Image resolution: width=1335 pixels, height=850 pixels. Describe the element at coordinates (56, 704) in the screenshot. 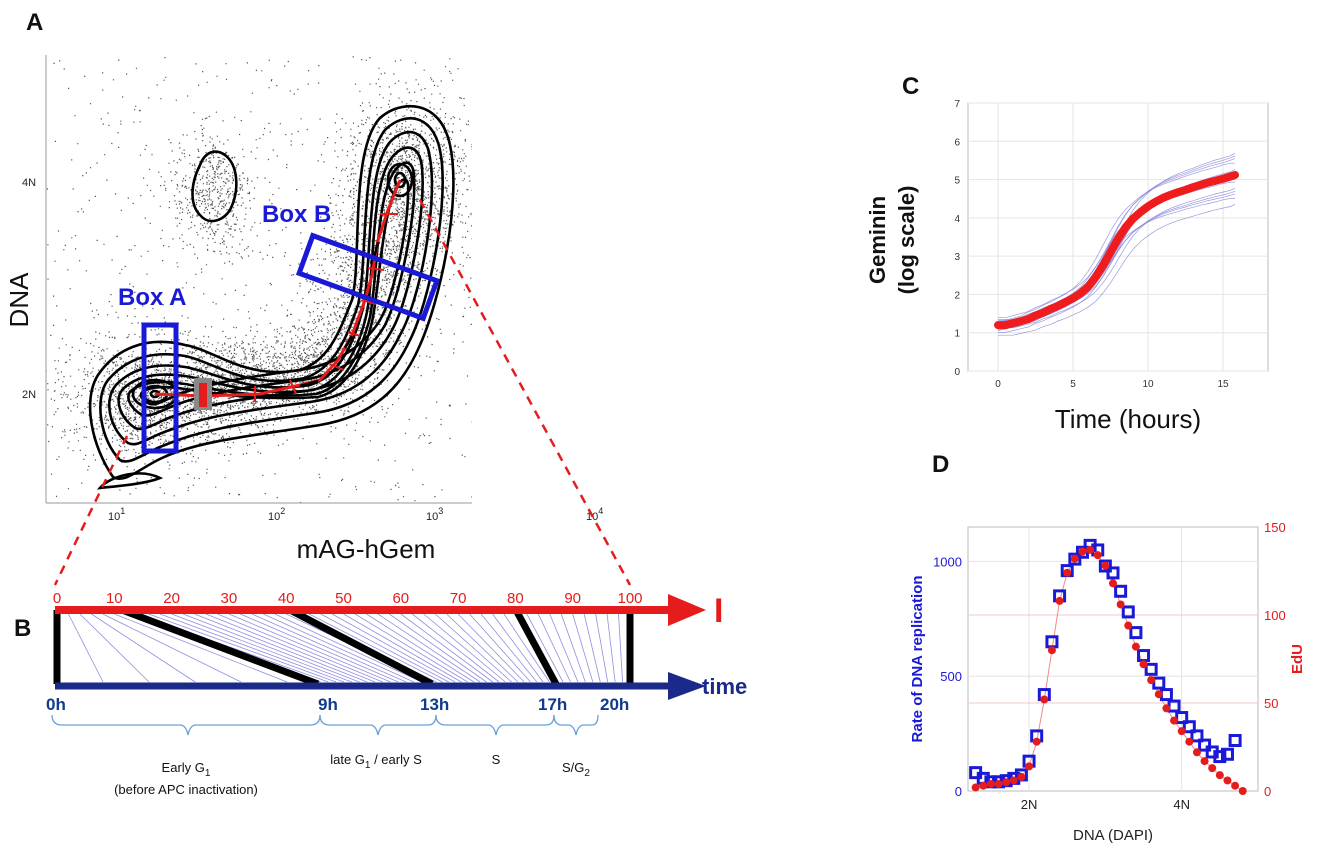

I see `time-tick-0h: 0h` at that location.